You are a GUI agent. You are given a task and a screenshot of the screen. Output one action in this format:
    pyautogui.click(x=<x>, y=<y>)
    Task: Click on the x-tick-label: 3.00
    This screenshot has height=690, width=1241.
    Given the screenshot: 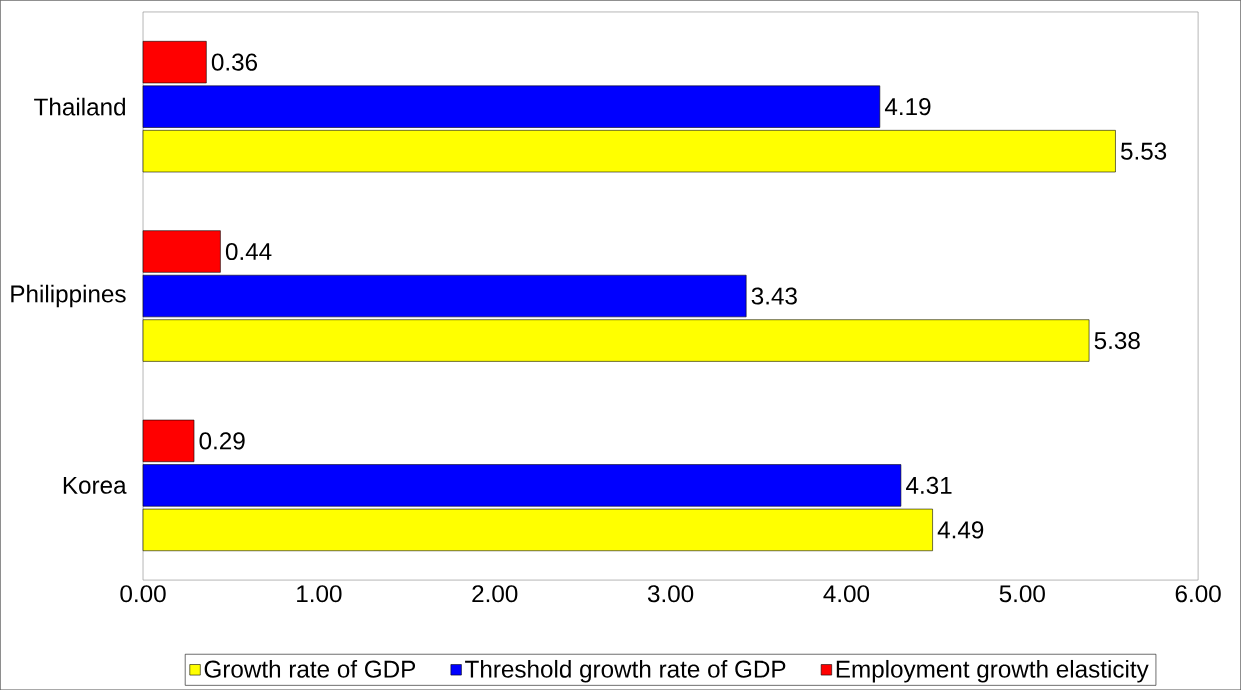 What is the action you would take?
    pyautogui.click(x=670, y=594)
    